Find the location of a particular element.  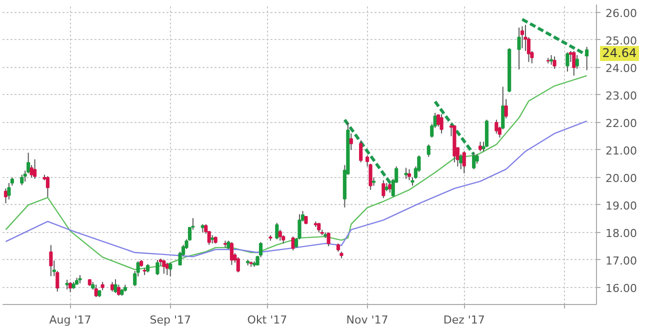

y-tick-label: 19.00 is located at coordinates (621, 205).